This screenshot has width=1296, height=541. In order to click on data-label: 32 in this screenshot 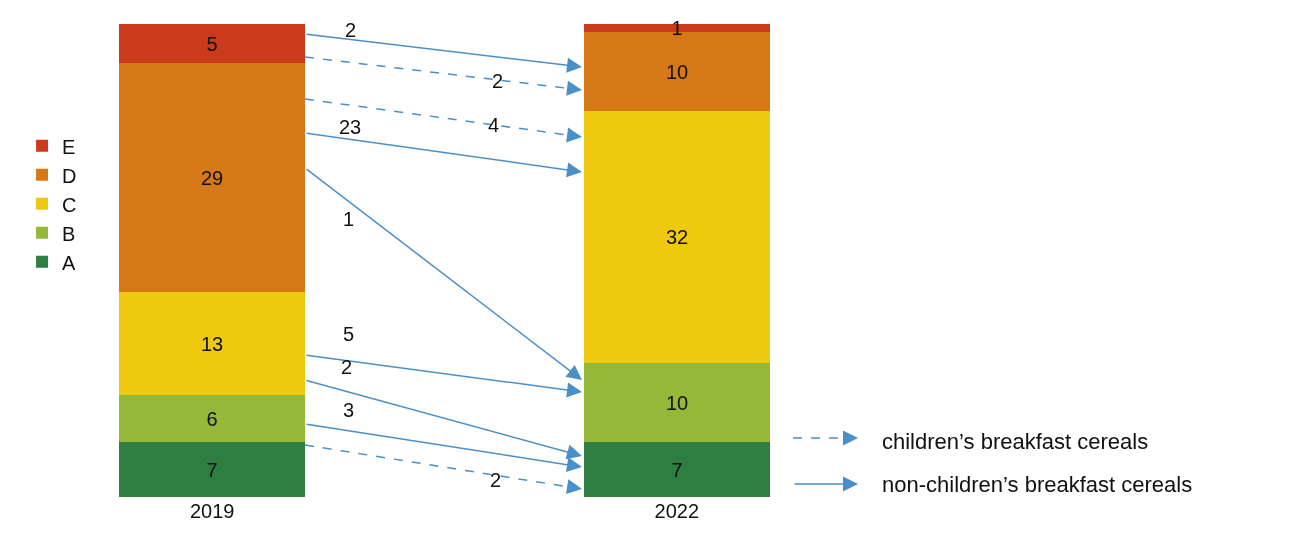, I will do `click(677, 237)`.